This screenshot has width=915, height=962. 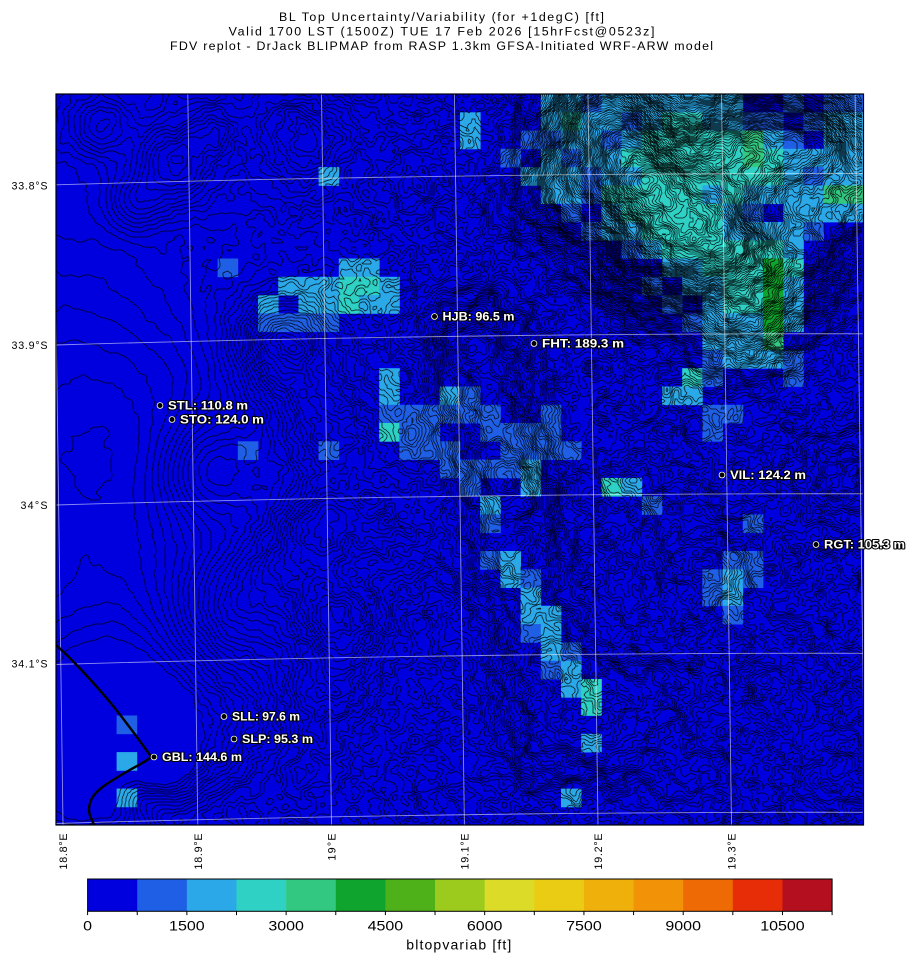 I want to click on svg-text: 19°E, so click(x=333, y=847).